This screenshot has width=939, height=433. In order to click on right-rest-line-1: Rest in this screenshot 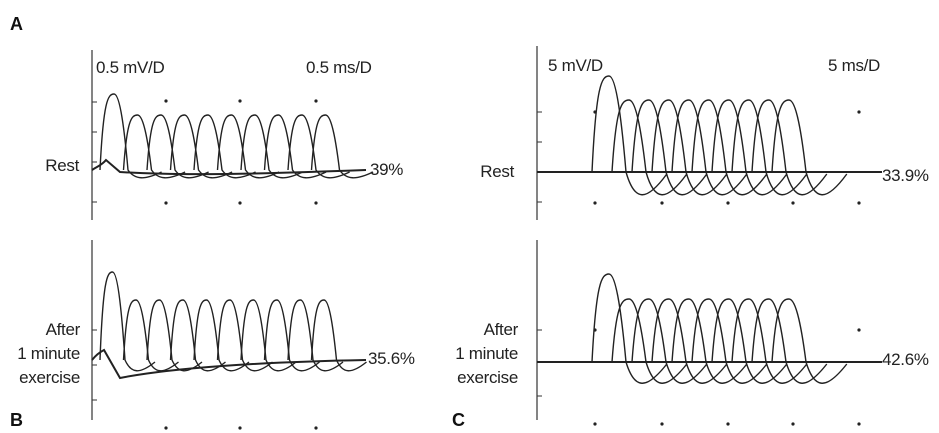, I will do `click(497, 171)`.